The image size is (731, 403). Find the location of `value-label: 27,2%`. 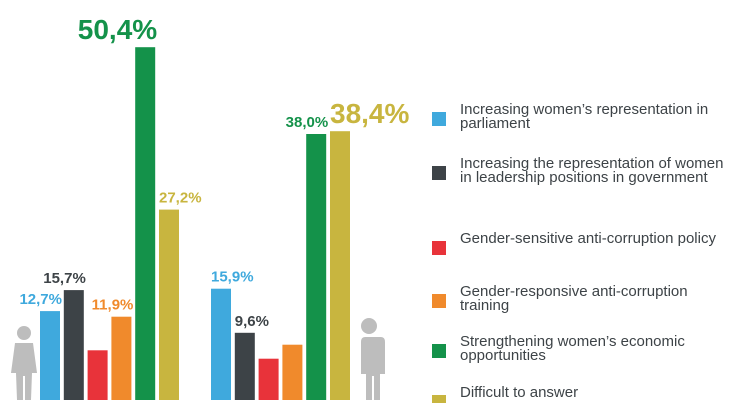

value-label: 27,2% is located at coordinates (180, 198).